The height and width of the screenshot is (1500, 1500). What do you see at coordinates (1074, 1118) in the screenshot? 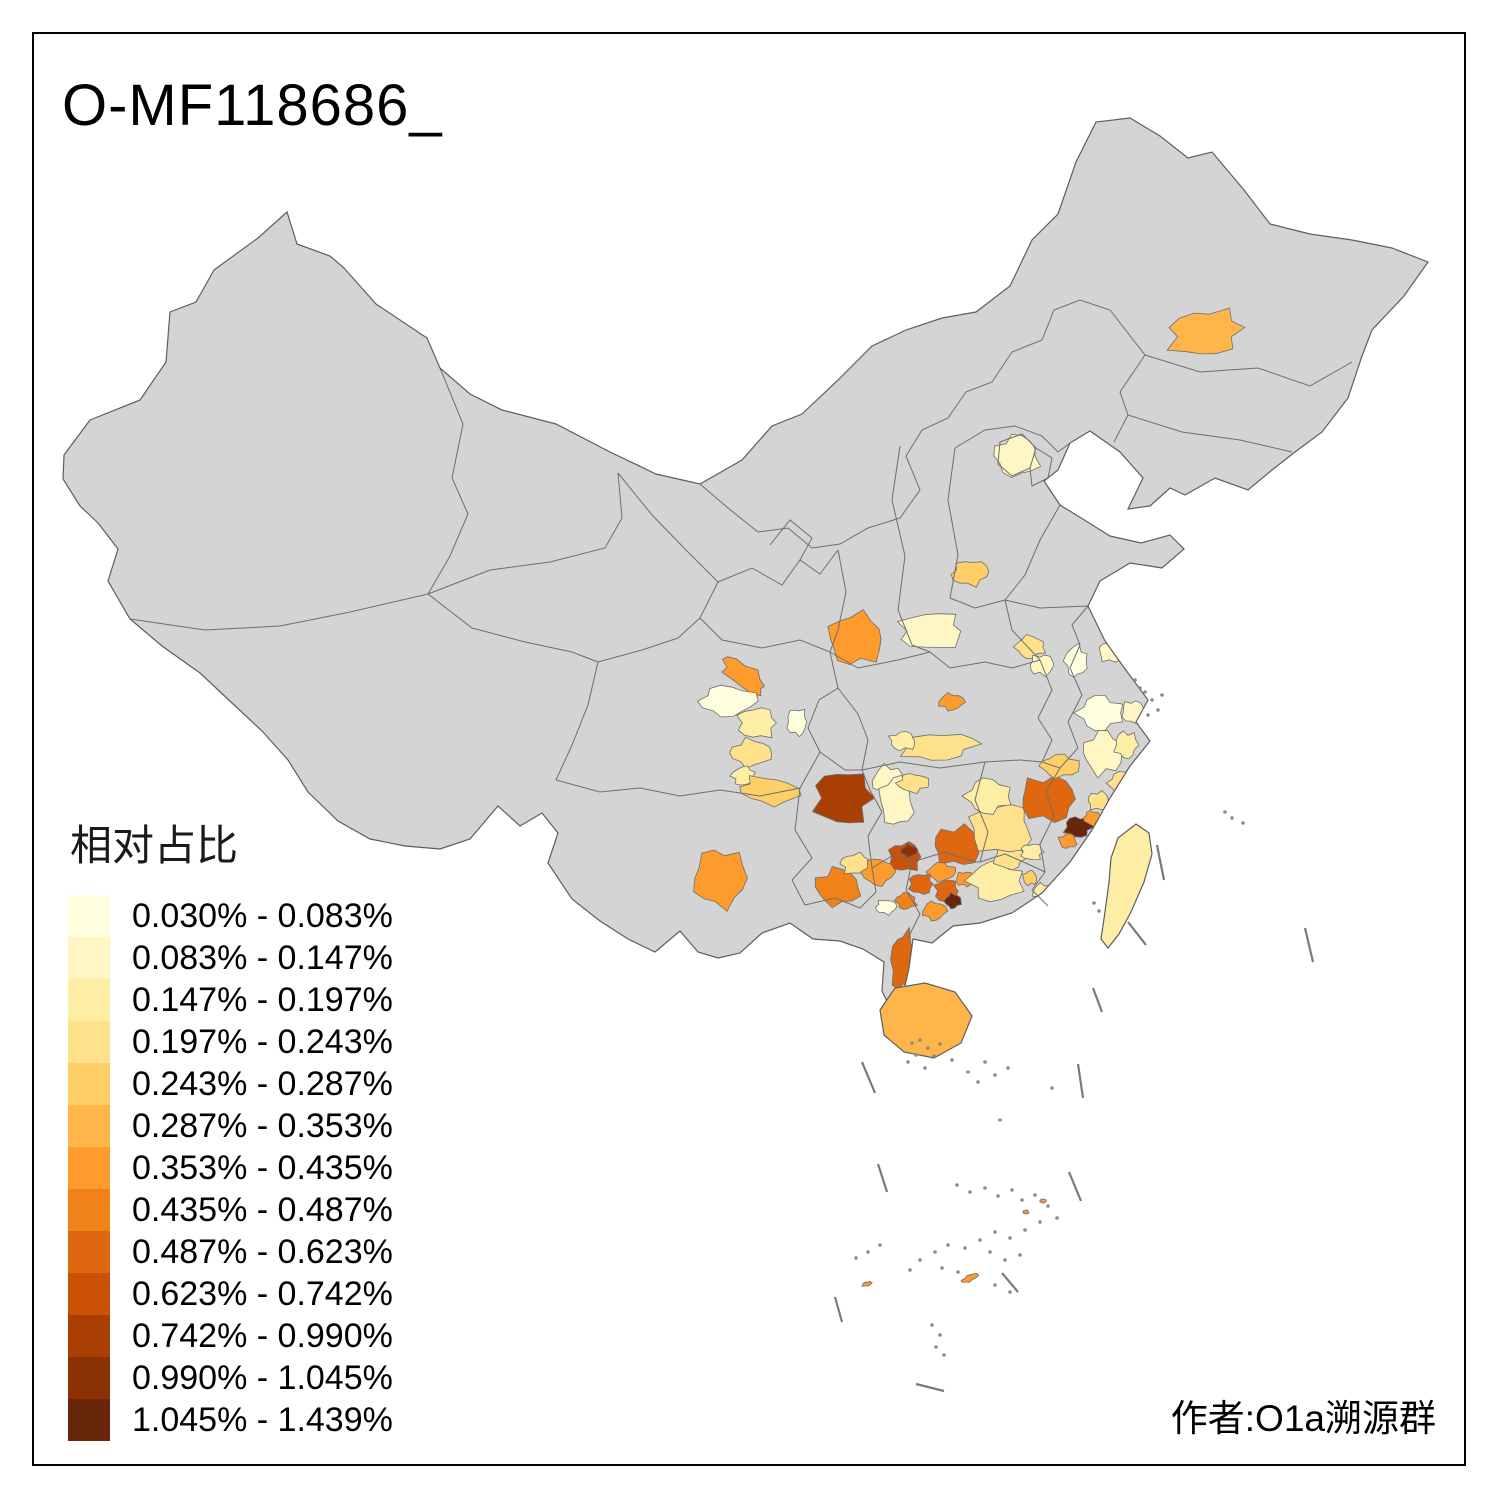
I see `nine-dash-line` at bounding box center [1074, 1118].